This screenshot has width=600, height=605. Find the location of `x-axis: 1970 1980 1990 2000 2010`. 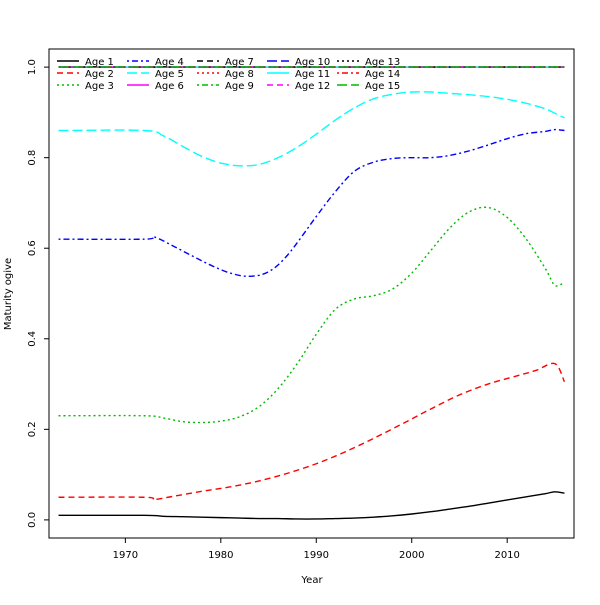

x-axis: 1970 1980 1990 2000 2010 is located at coordinates (316, 549).